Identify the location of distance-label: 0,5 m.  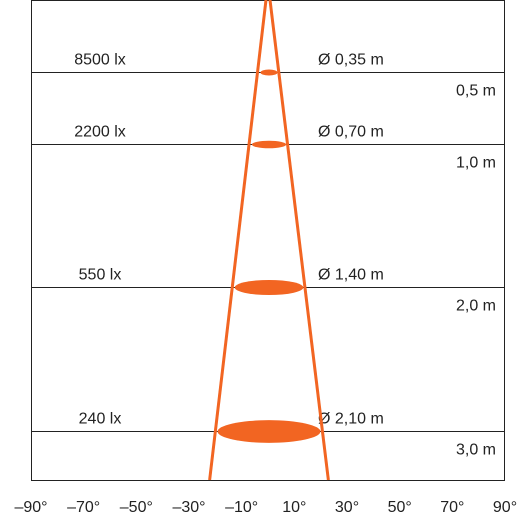
(476, 91).